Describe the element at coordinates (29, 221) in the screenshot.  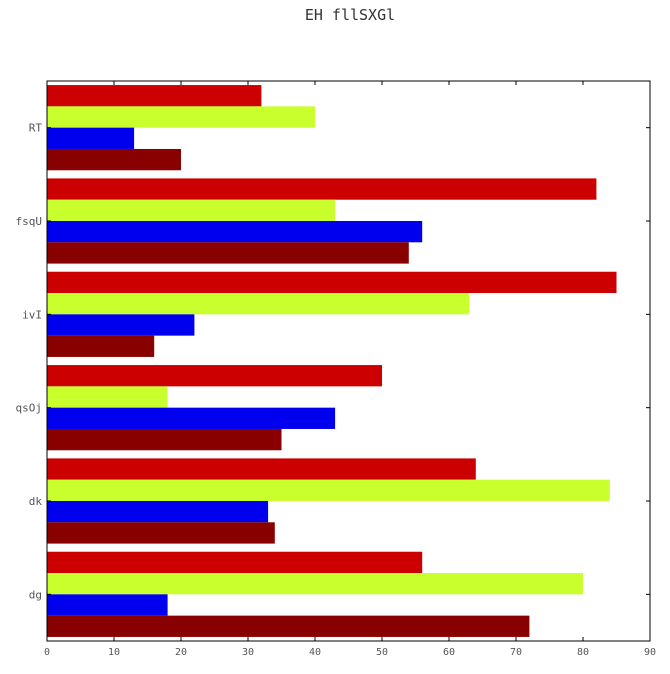
I see `y-category-label: fsqU` at that location.